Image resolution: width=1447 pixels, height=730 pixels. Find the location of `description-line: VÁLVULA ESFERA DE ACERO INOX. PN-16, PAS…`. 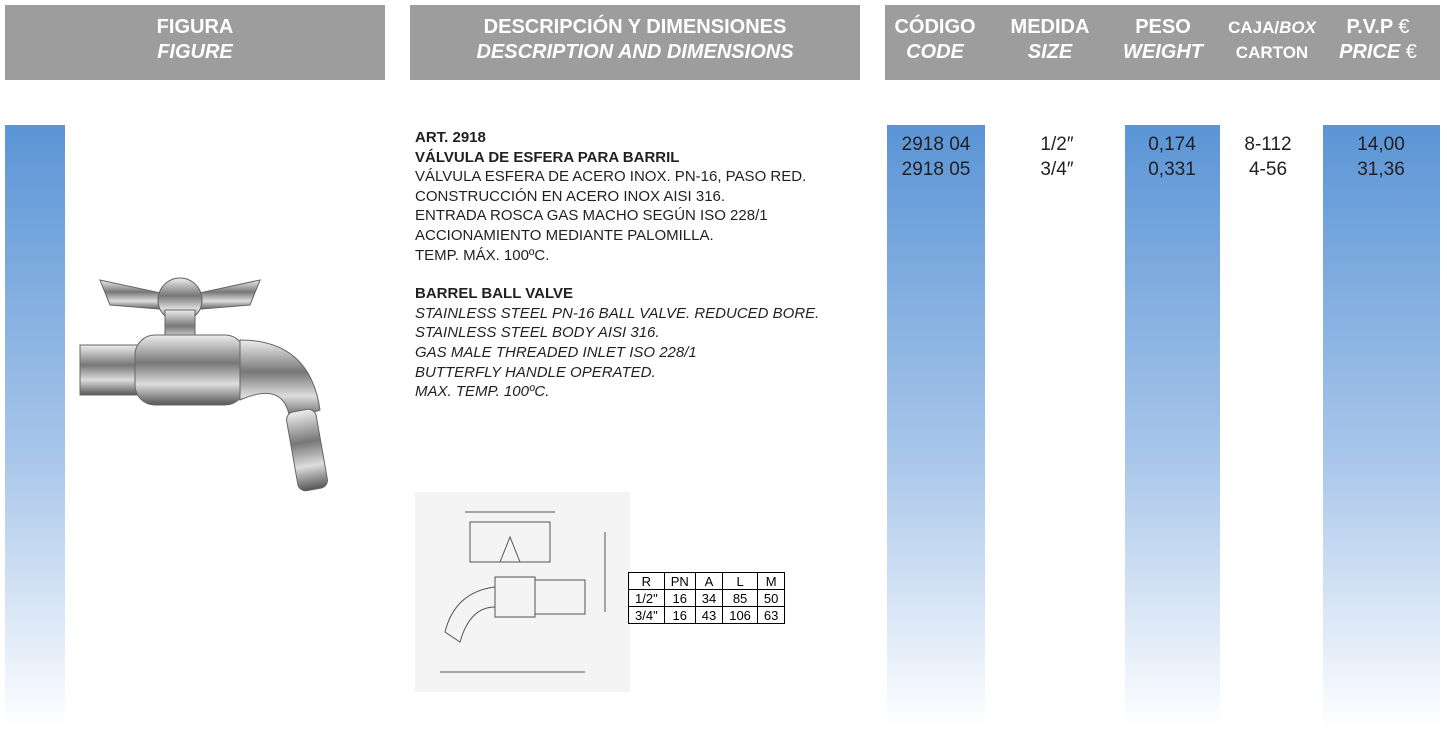

description-line: VÁLVULA ESFERA DE ACERO INOX. PN-16, PAS… is located at coordinates (611, 177).